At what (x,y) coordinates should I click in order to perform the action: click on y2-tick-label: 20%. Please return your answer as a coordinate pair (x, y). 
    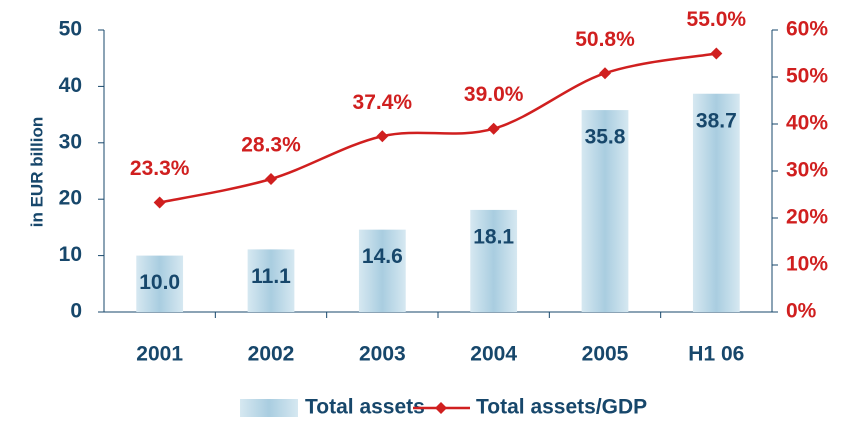
    Looking at the image, I should click on (807, 217).